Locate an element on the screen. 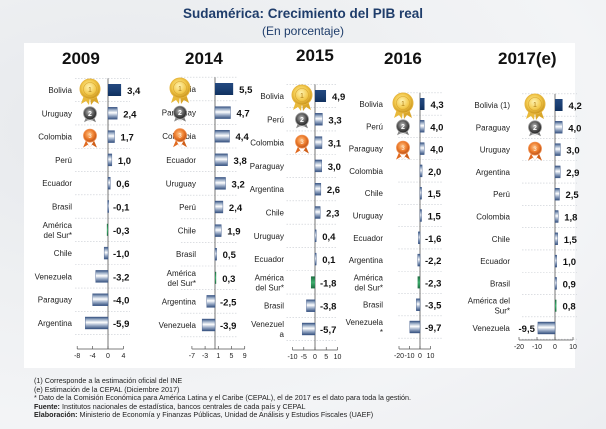 Image resolution: width=606 pixels, height=429 pixels. bar-bolivia is located at coordinates (321, 96).